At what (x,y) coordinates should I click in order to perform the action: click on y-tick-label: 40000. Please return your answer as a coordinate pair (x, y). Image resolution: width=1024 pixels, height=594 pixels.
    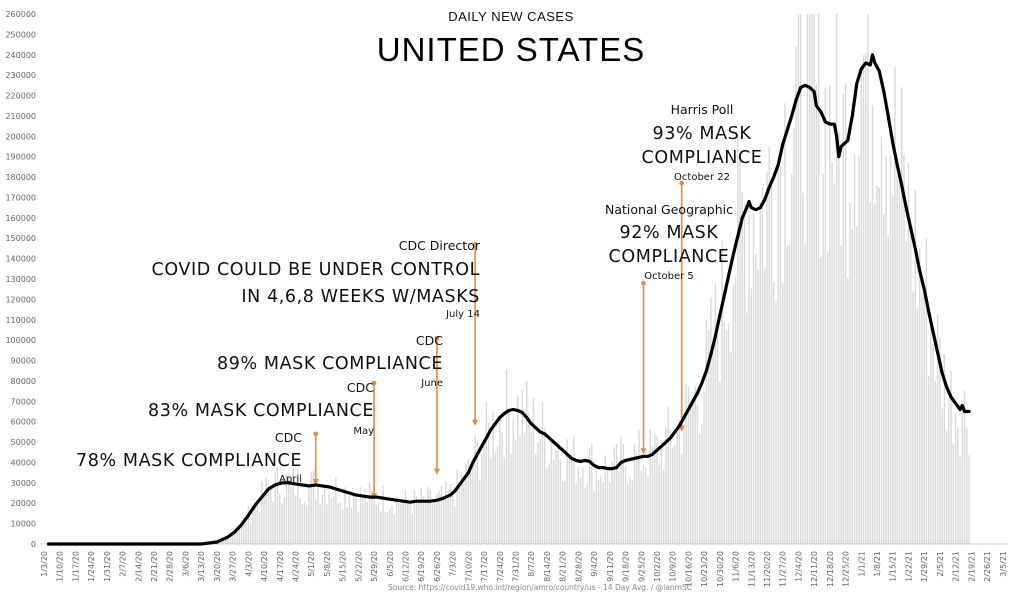
    Looking at the image, I should click on (23, 462).